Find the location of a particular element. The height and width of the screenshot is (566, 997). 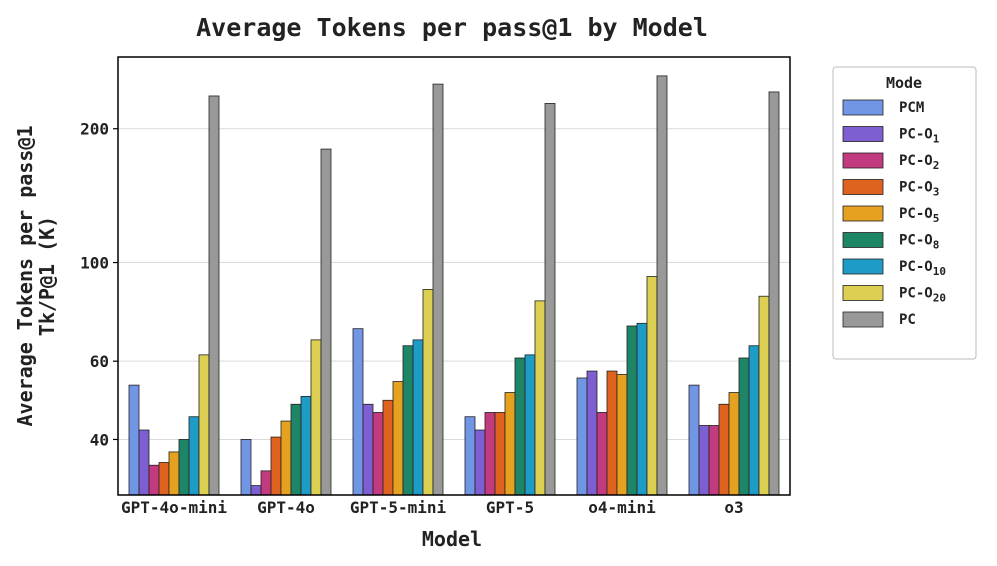

bar-pc-o10-o4-mini is located at coordinates (642, 409).